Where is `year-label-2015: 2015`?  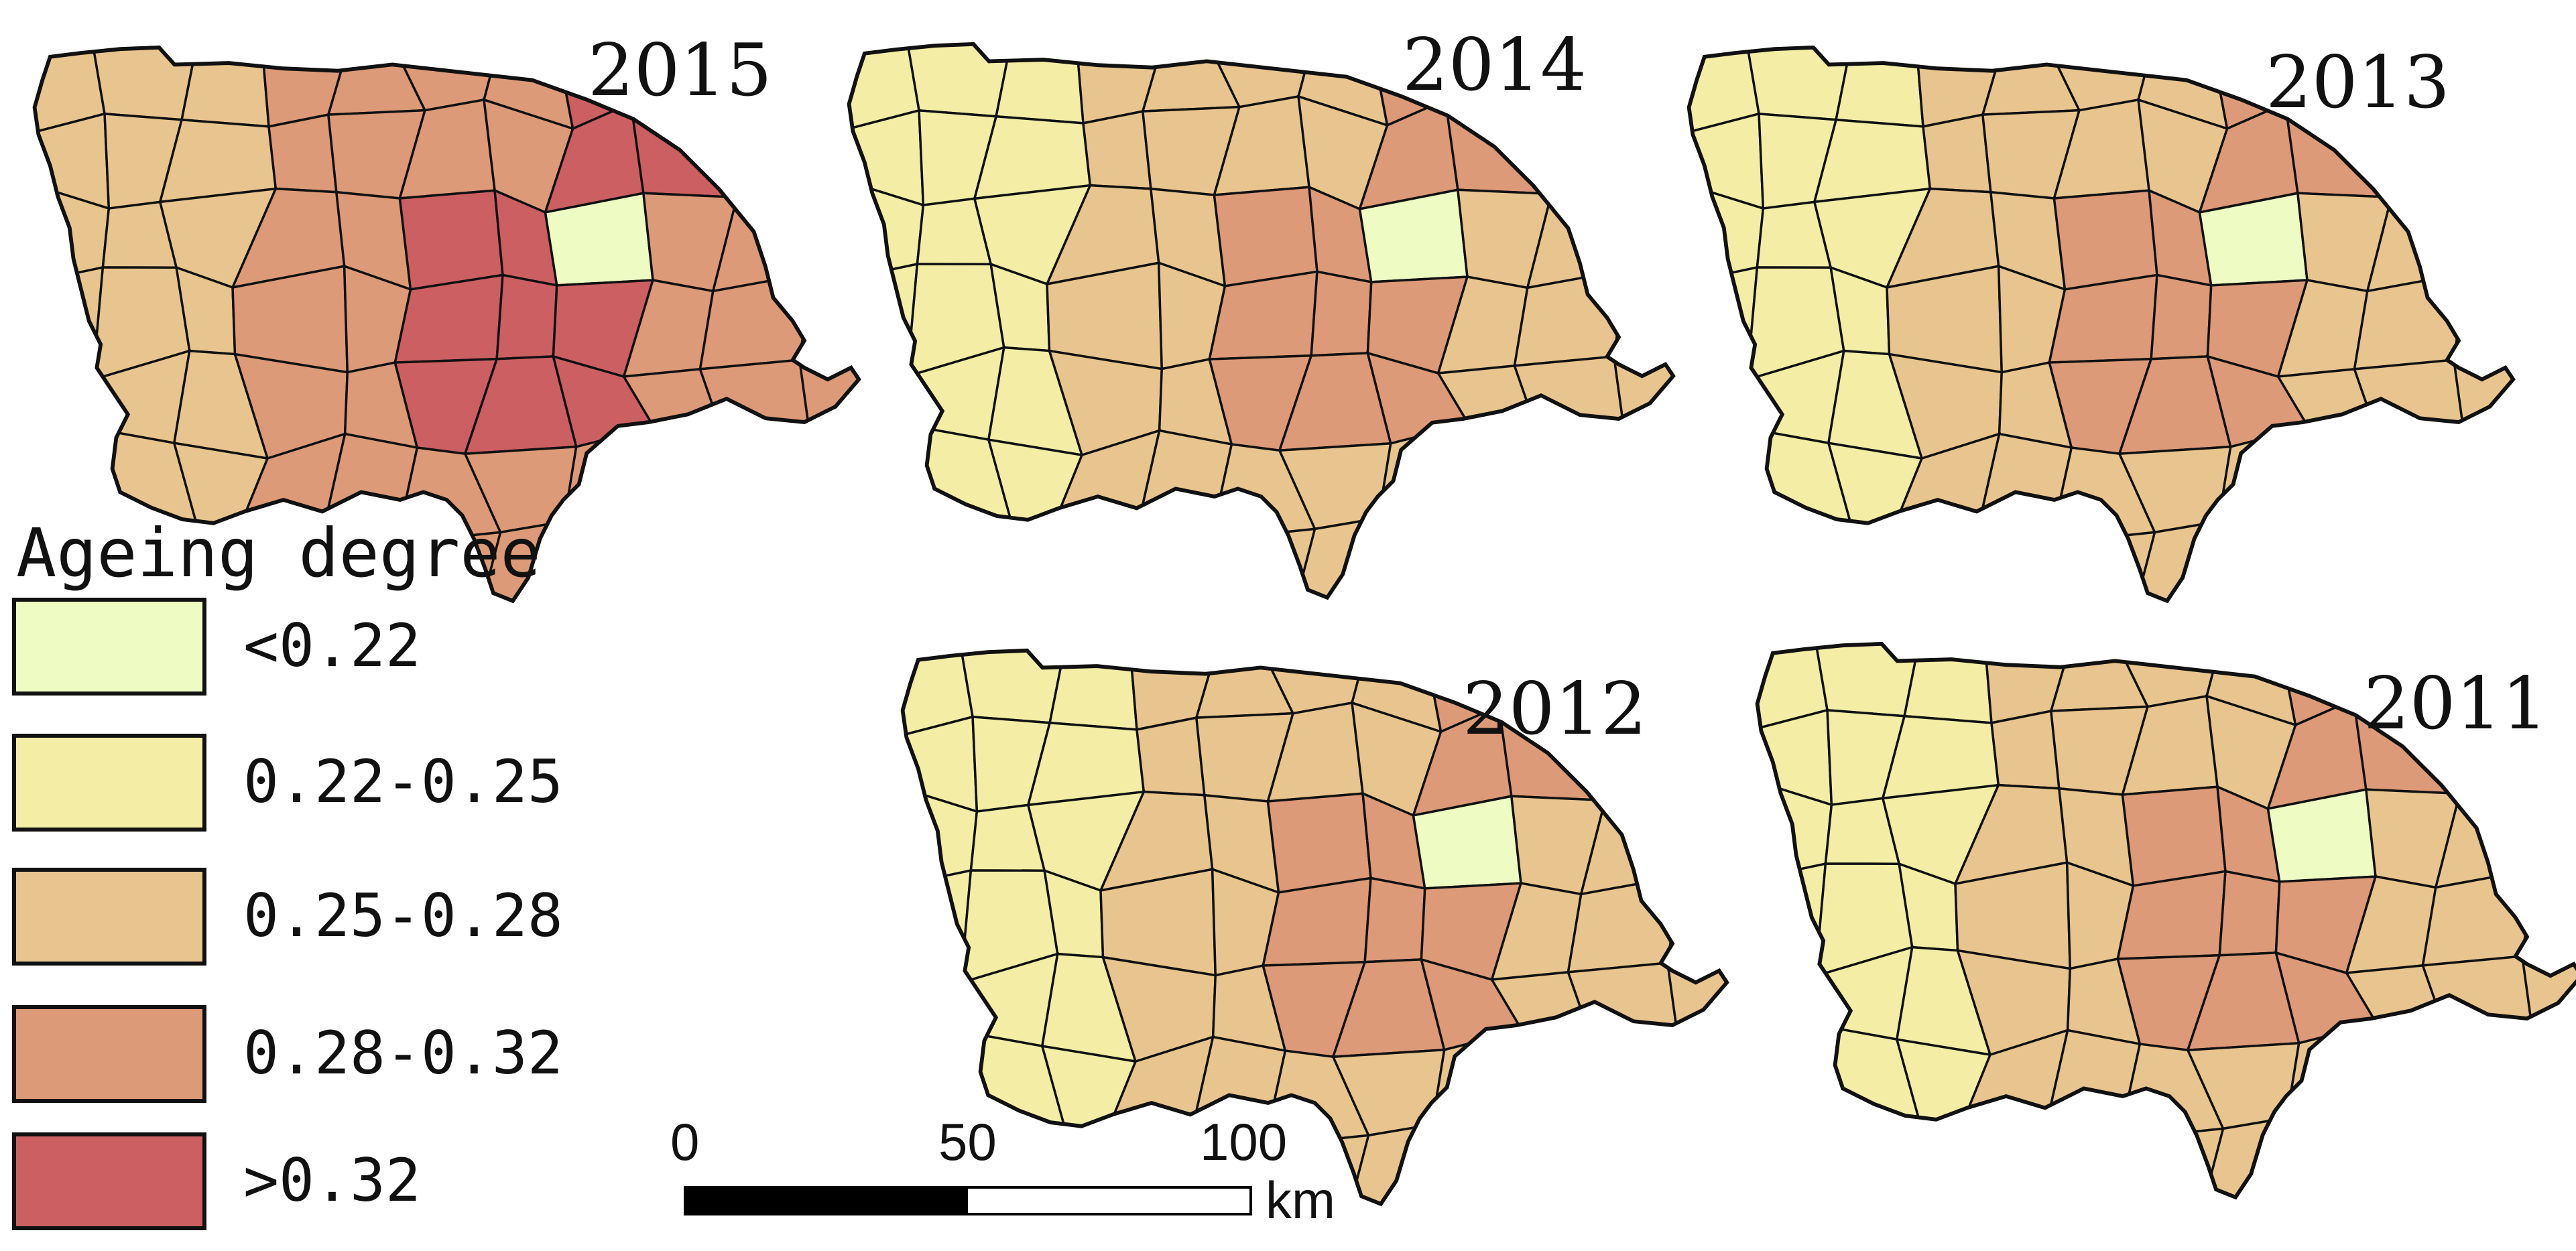
year-label-2015: 2015 is located at coordinates (680, 71).